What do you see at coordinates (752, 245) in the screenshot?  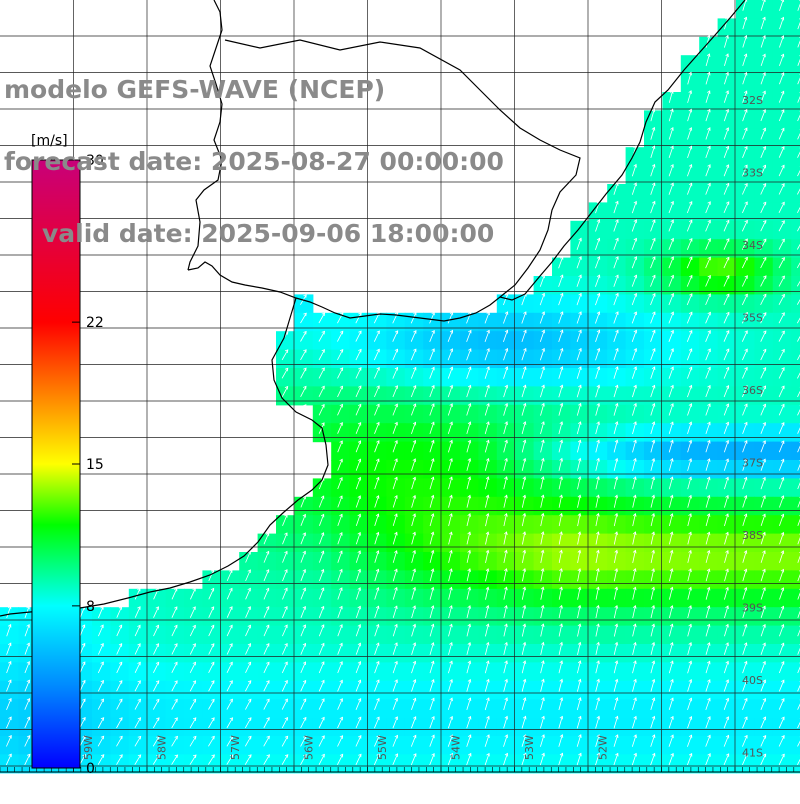 I see `latitude-label: 34S` at bounding box center [752, 245].